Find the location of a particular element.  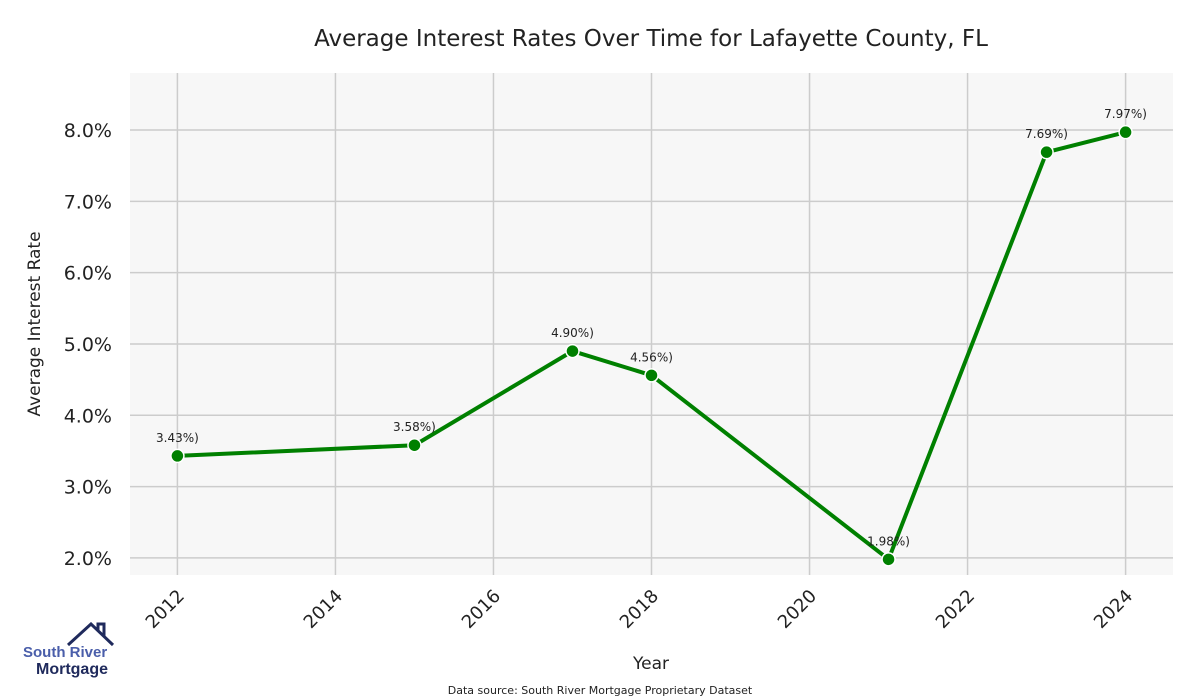

logo-line1: South River is located at coordinates (65, 652).